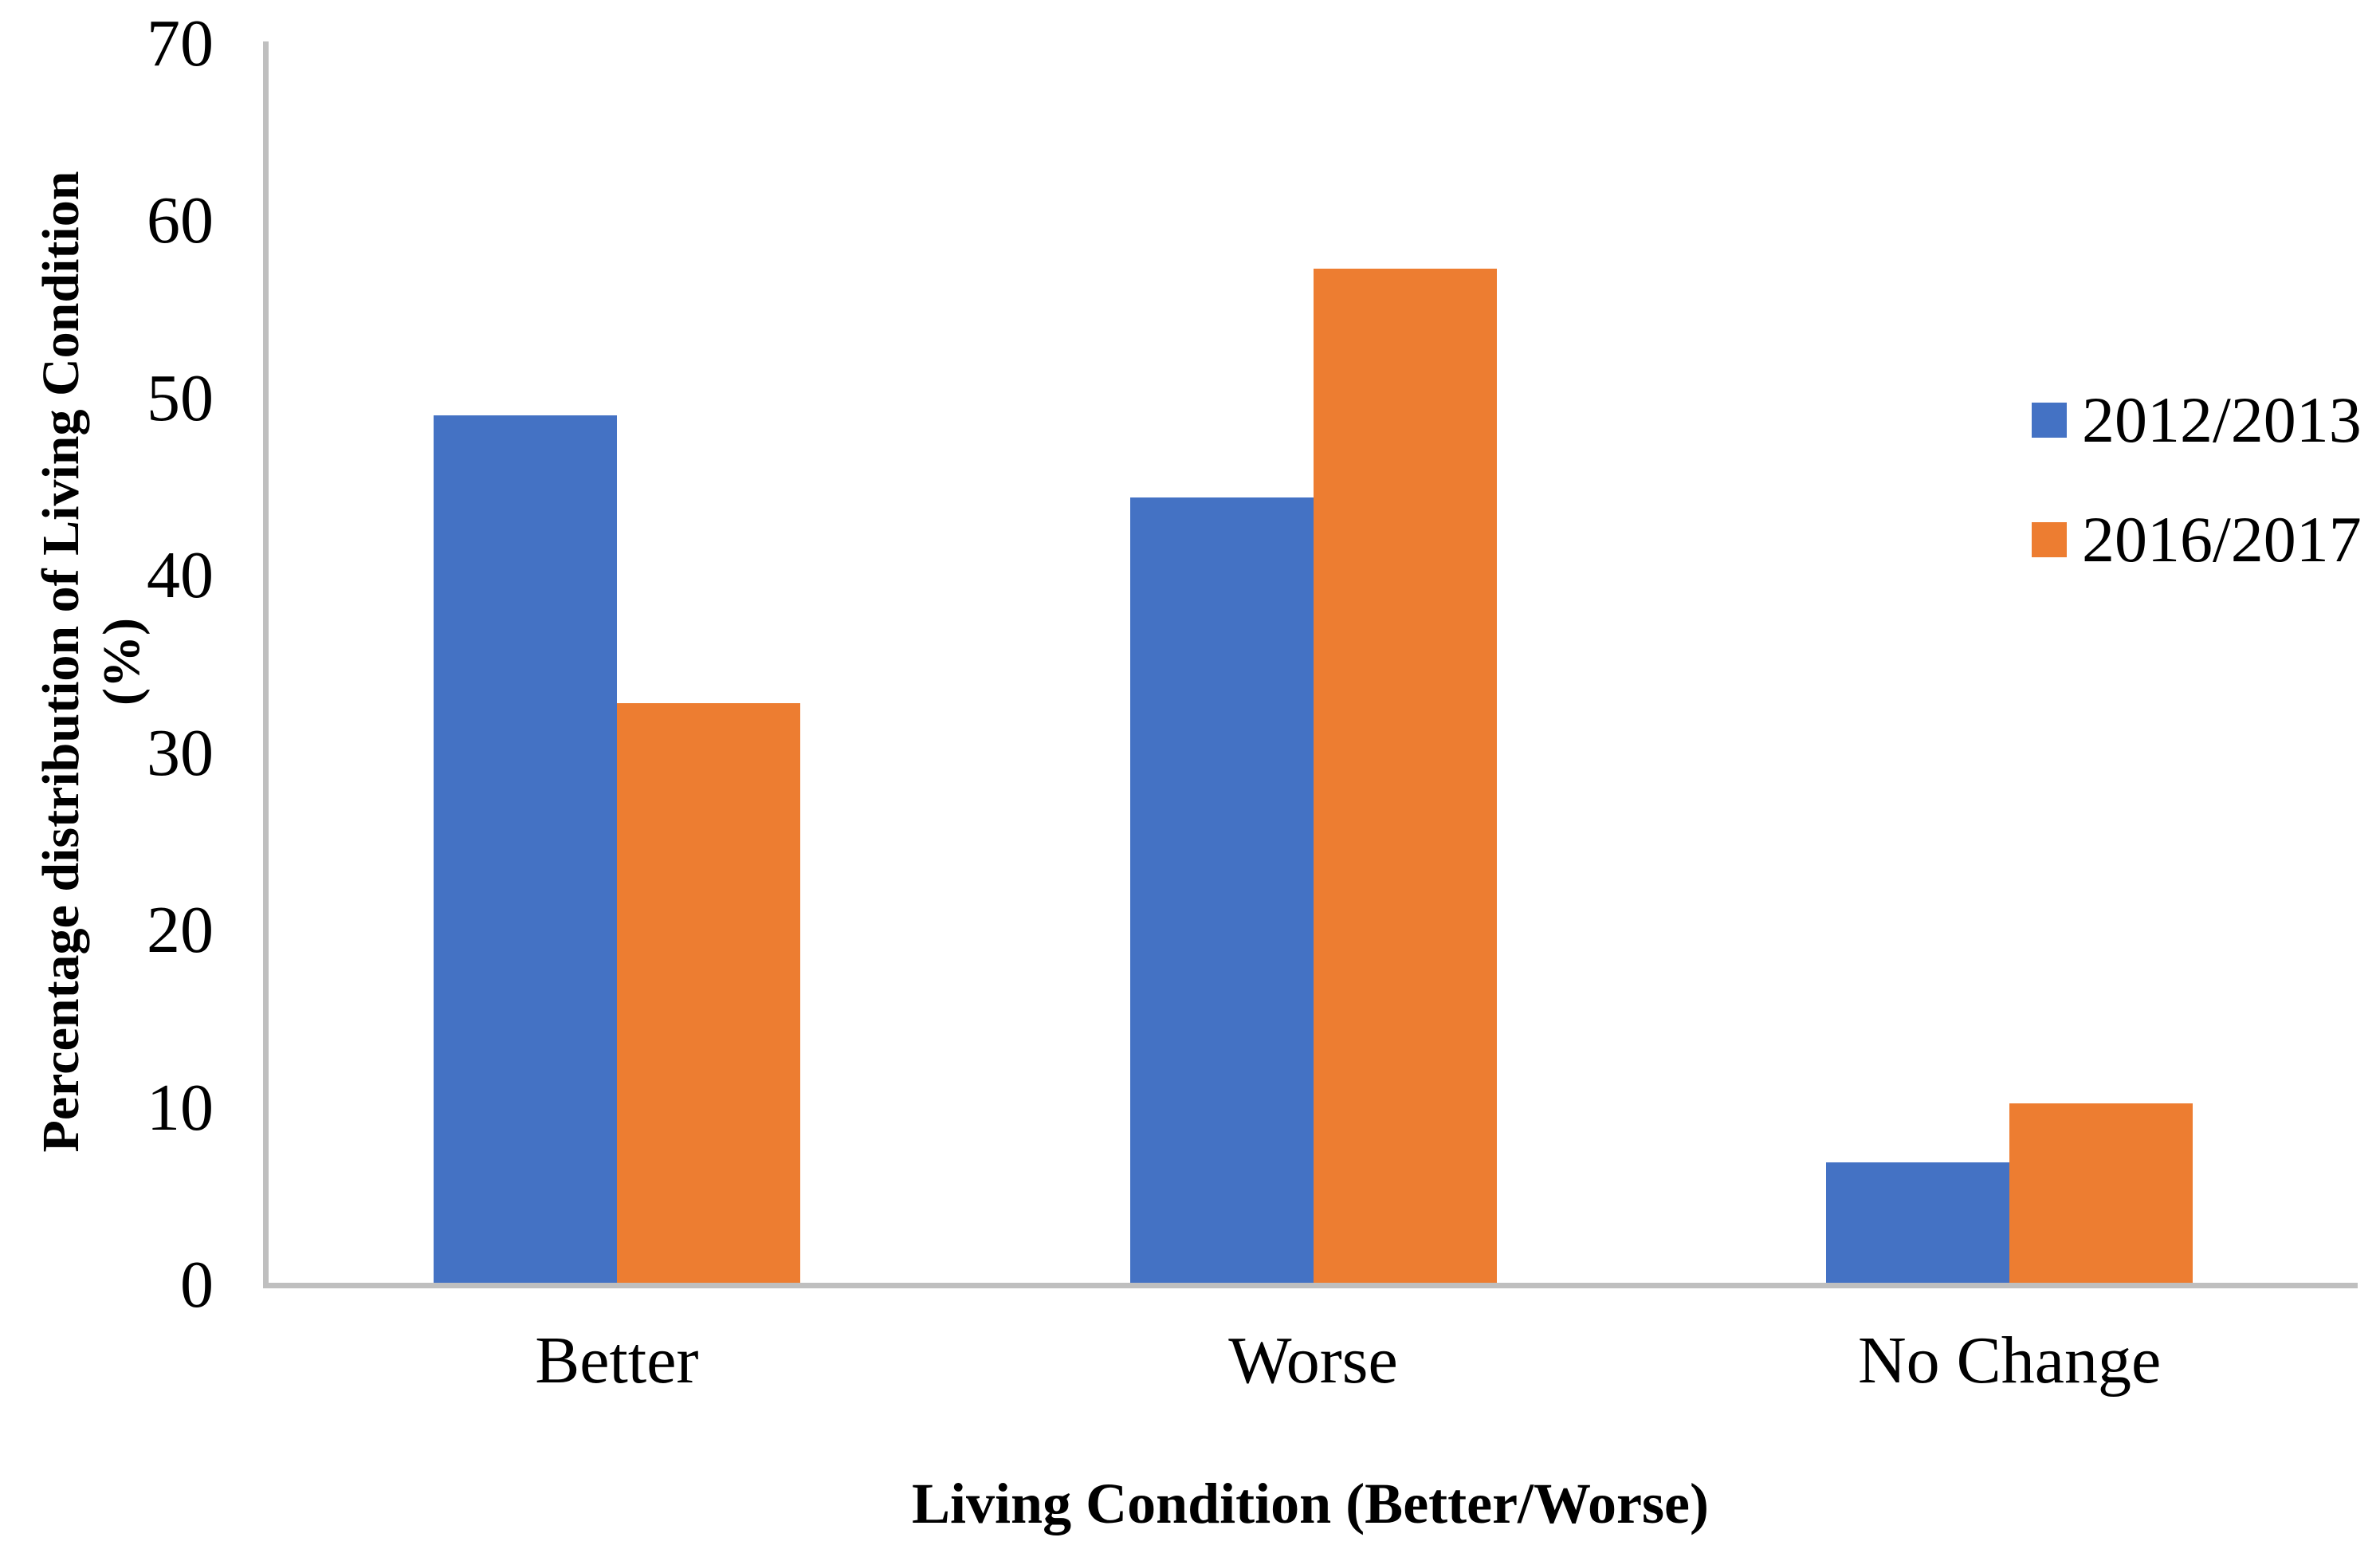 The height and width of the screenshot is (1557, 2380). What do you see at coordinates (180, 575) in the screenshot?
I see `y-tick-label-40: 40` at bounding box center [180, 575].